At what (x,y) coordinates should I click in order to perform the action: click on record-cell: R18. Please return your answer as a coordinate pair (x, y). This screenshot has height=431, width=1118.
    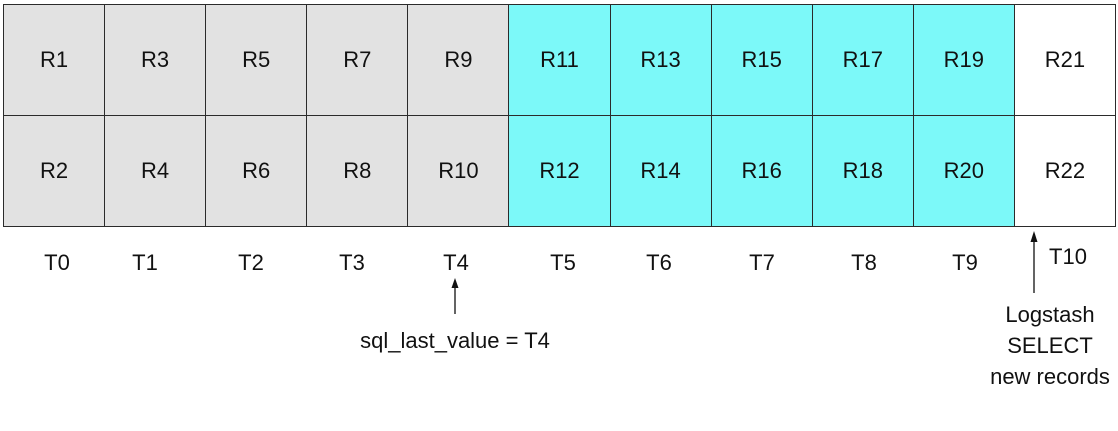
    Looking at the image, I should click on (862, 171).